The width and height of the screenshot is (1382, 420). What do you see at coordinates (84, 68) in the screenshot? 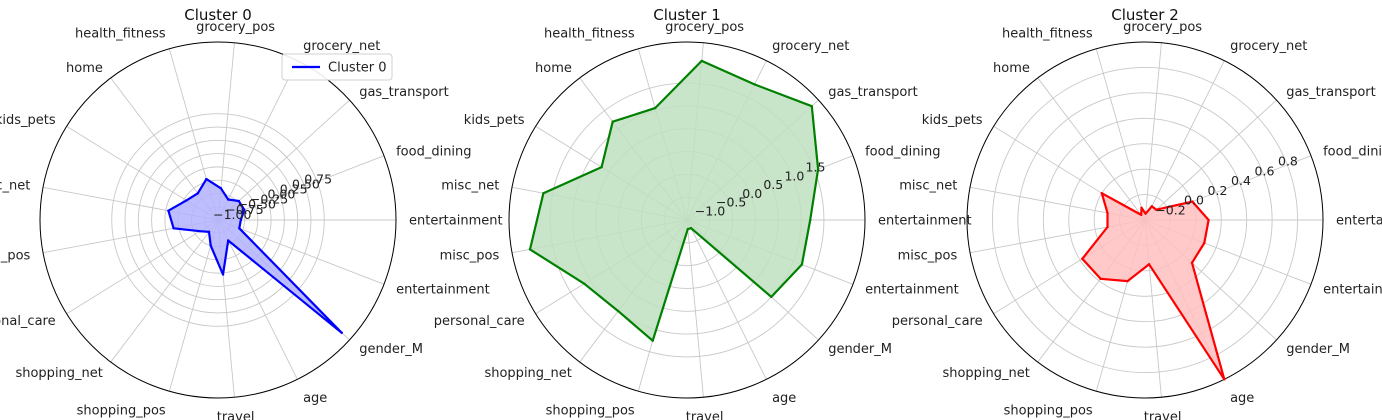
I see `category-label-home: home` at bounding box center [84, 68].